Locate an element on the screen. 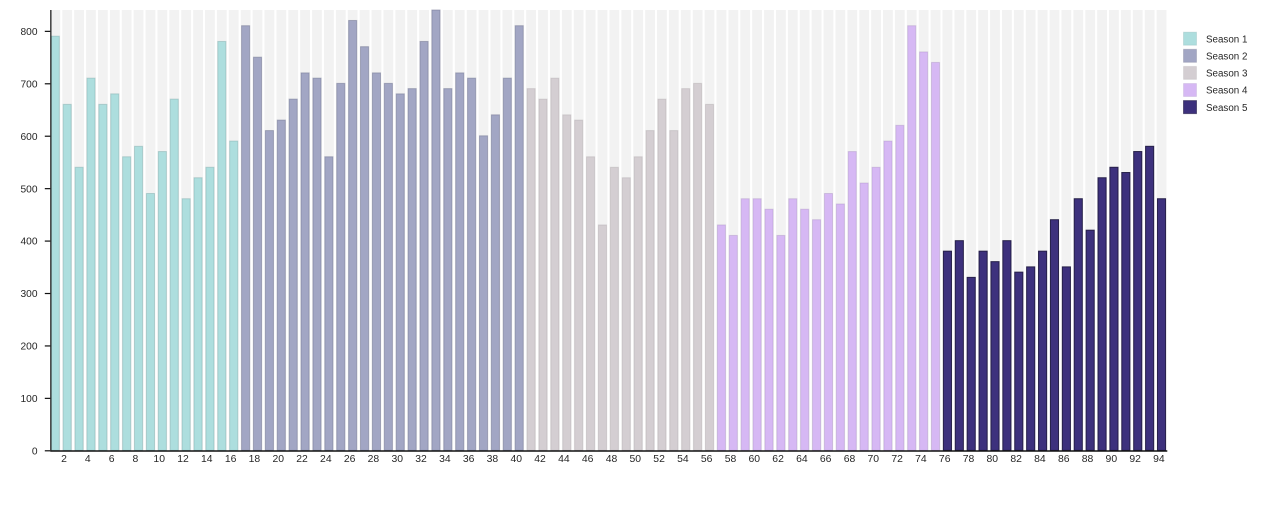  svg-text: Season 3 is located at coordinates (1227, 74).